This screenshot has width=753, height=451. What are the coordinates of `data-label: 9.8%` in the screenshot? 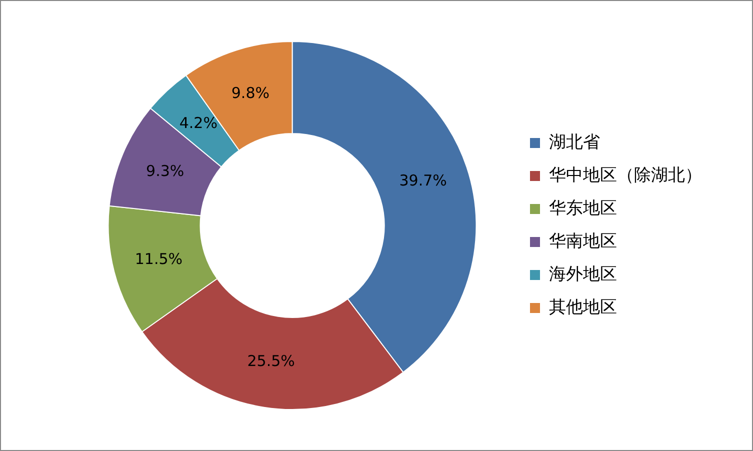 It's located at (250, 93).